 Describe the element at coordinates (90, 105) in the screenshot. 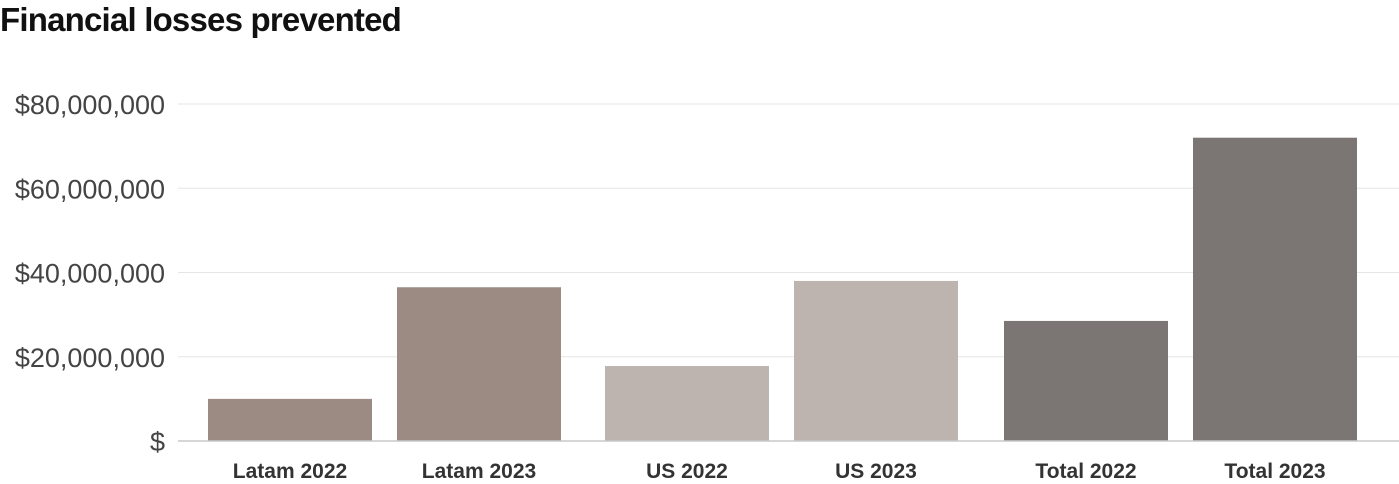

I see `y-tick-label: $80,000,000` at that location.